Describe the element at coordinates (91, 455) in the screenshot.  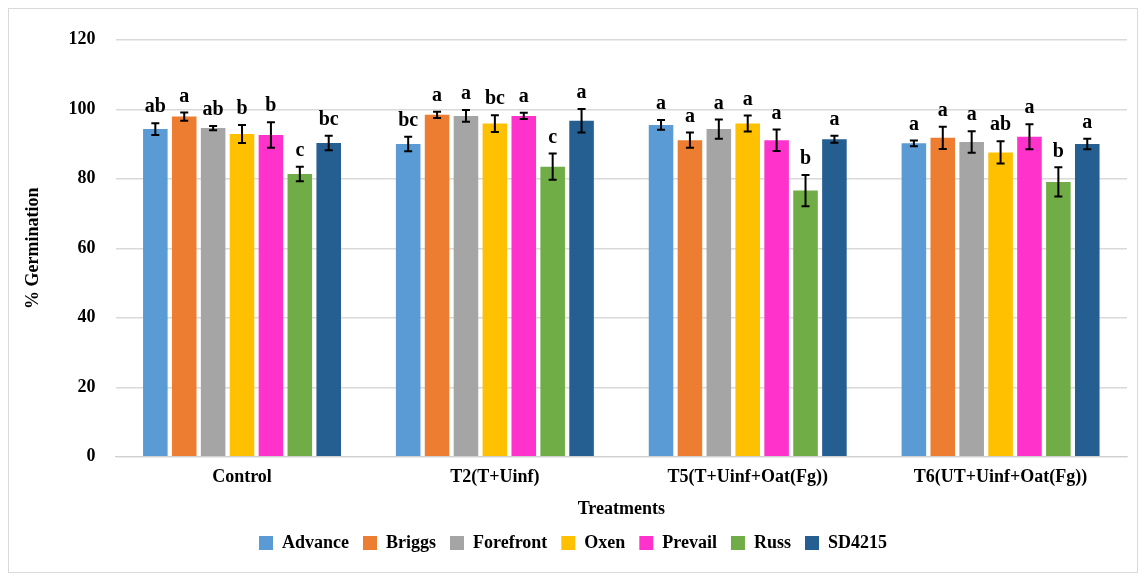
I see `y-tick-label: 0` at that location.